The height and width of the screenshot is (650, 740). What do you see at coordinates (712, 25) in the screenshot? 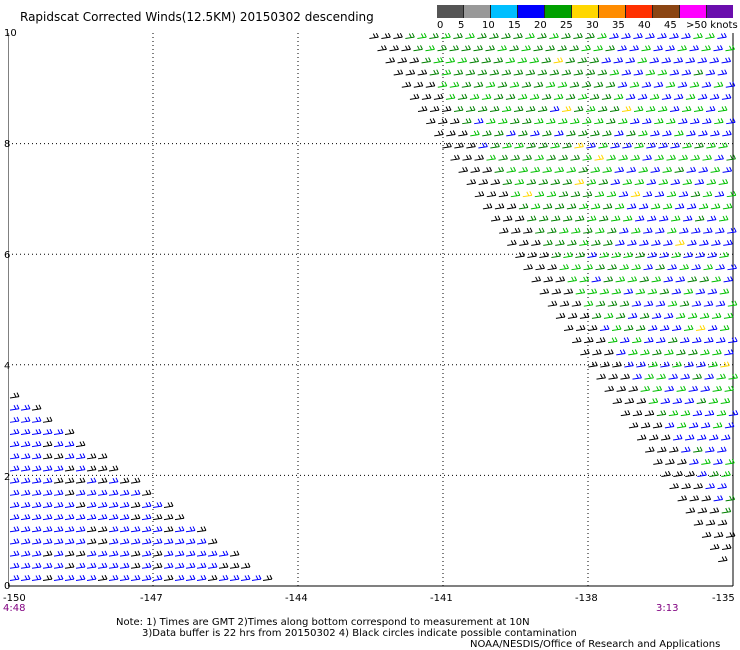
I see `legend-label: >50 knots` at bounding box center [712, 25].